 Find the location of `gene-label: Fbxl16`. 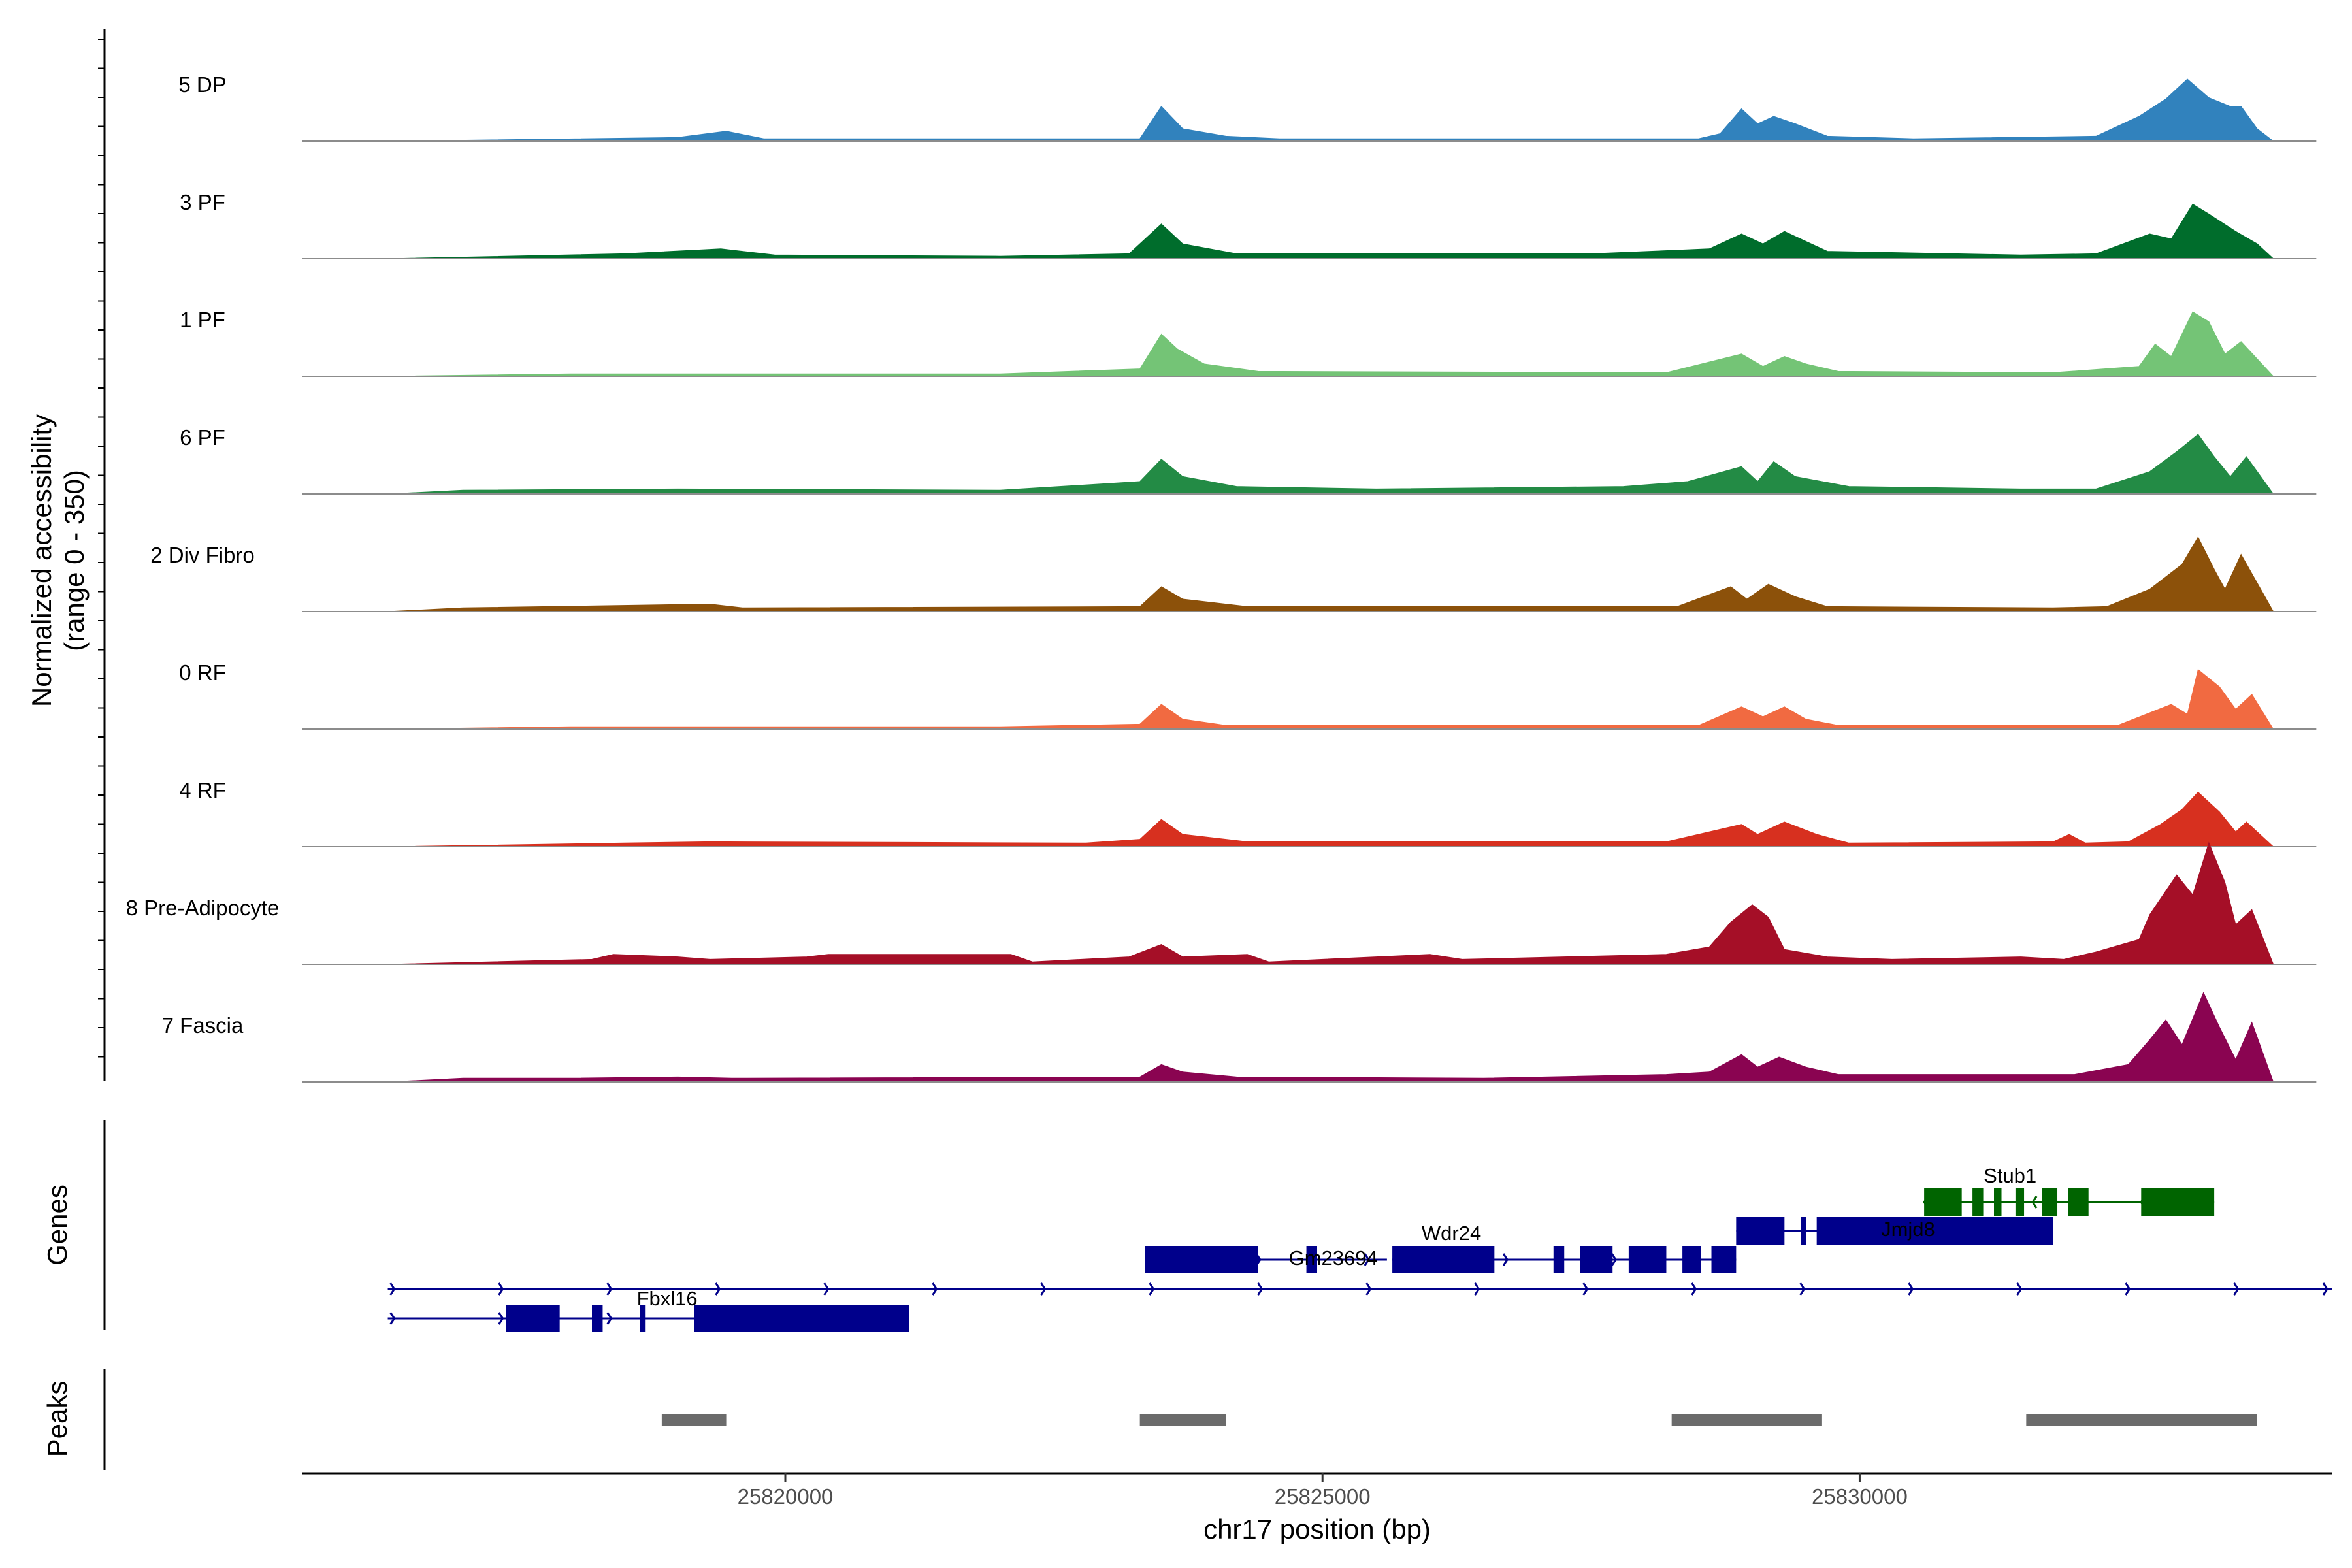

gene-label: Fbxl16 is located at coordinates (667, 1298).